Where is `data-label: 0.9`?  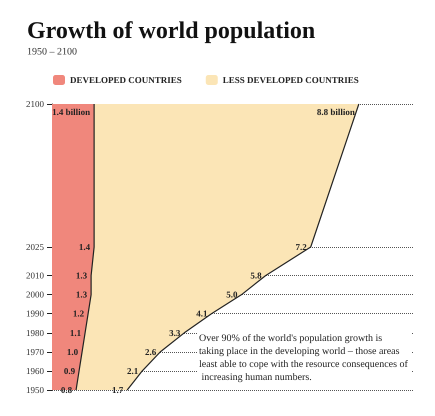
data-label: 0.9 is located at coordinates (70, 371).